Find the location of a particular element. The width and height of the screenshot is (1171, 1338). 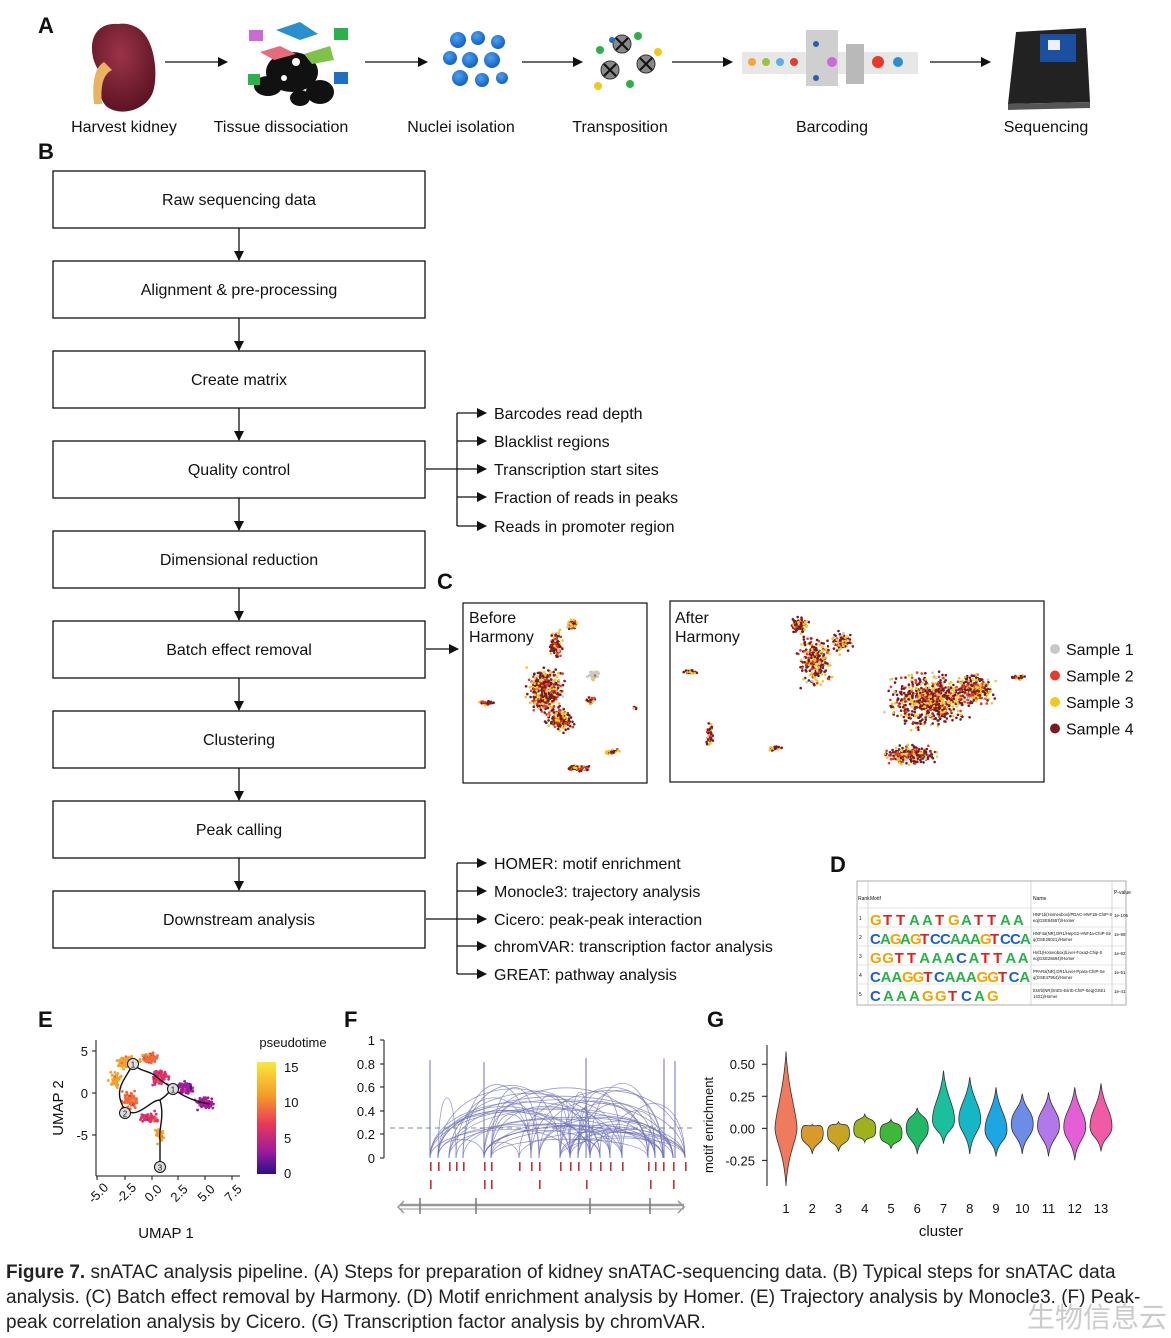

motif-name: eq(GSE25694)/Homer is located at coordinates (1054, 958).